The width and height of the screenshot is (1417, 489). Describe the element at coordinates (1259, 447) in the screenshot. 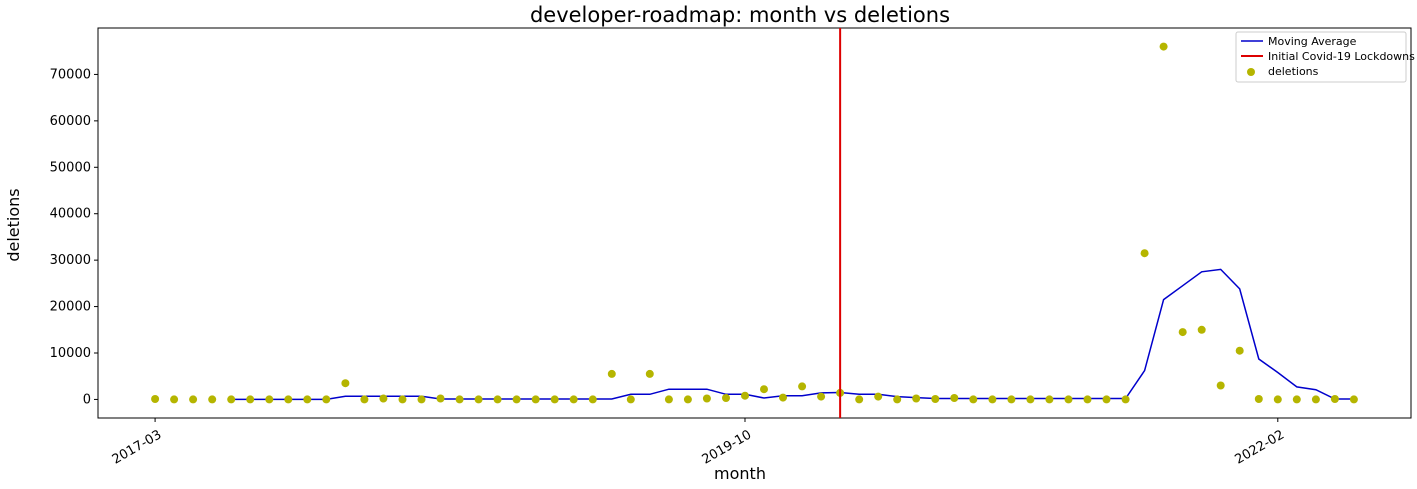

I see `x-tick-label: 2022-02` at that location.